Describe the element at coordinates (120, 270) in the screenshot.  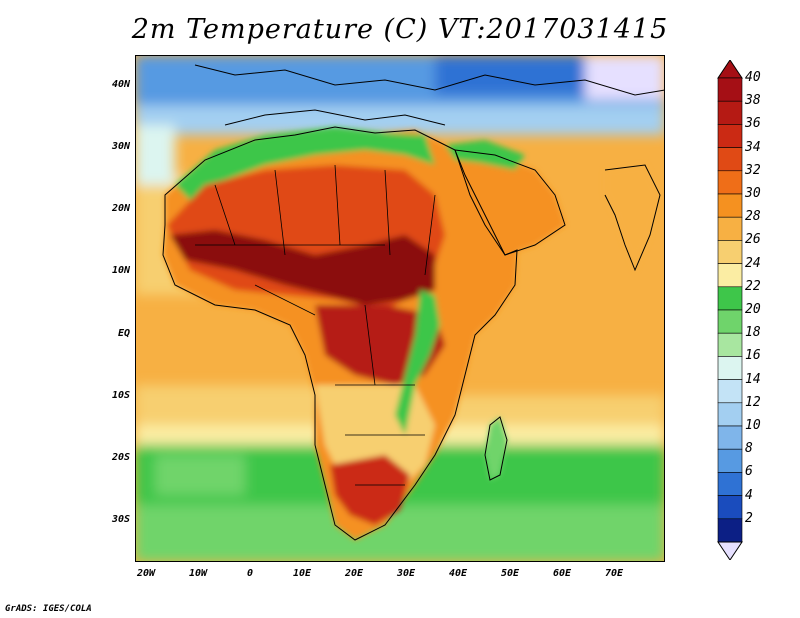
I see `lat-label: 10N` at that location.